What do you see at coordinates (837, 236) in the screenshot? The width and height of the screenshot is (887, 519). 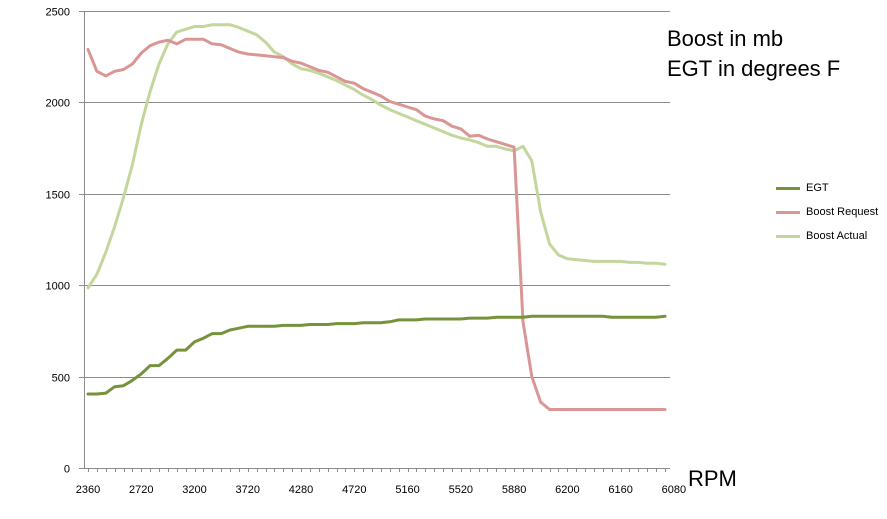 I see `legend-label-boost-actual: Boost Actual` at bounding box center [837, 236].